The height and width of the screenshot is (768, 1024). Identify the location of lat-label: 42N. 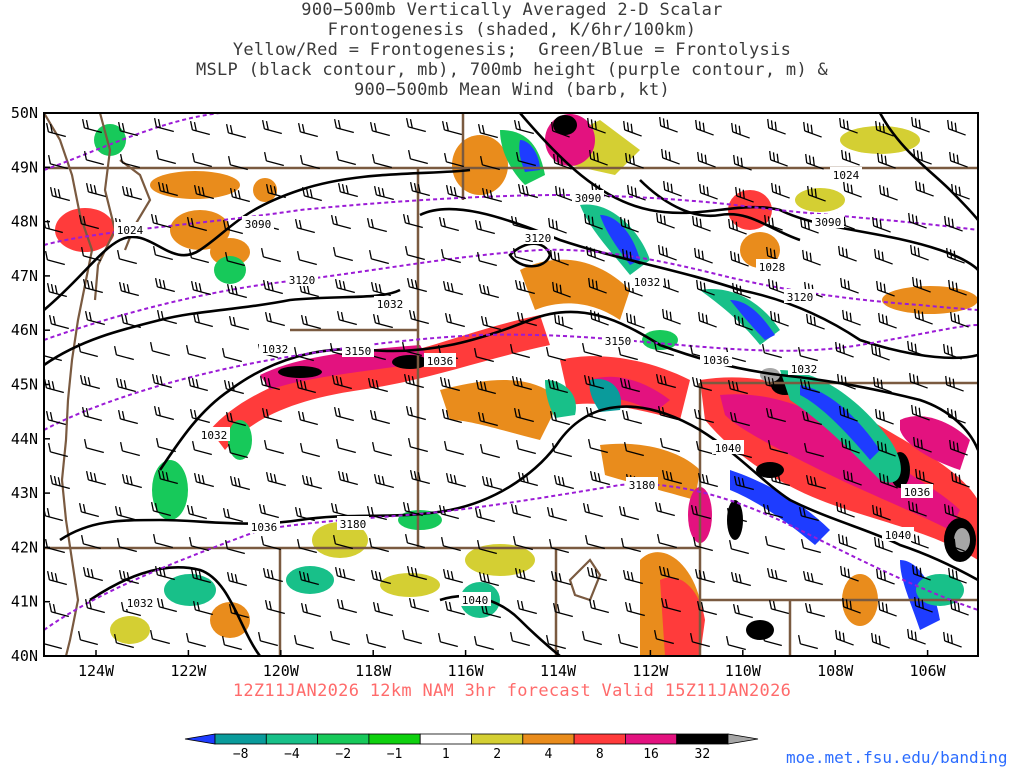
(24, 547).